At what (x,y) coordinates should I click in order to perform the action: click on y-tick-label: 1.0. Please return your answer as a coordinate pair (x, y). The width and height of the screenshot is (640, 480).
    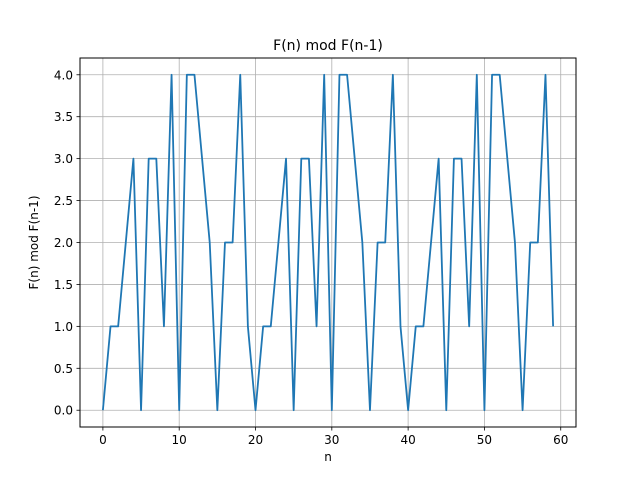
    Looking at the image, I should click on (63, 327).